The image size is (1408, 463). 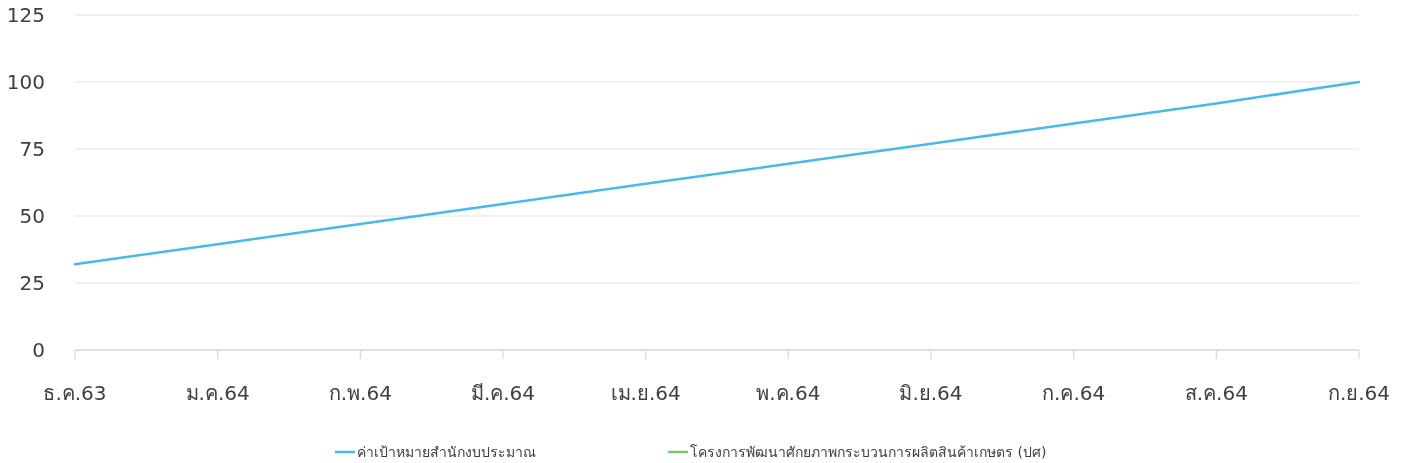 I want to click on legend-label: ค่าเป้าหมายสำนักงบประมาณ, so click(x=446, y=452).